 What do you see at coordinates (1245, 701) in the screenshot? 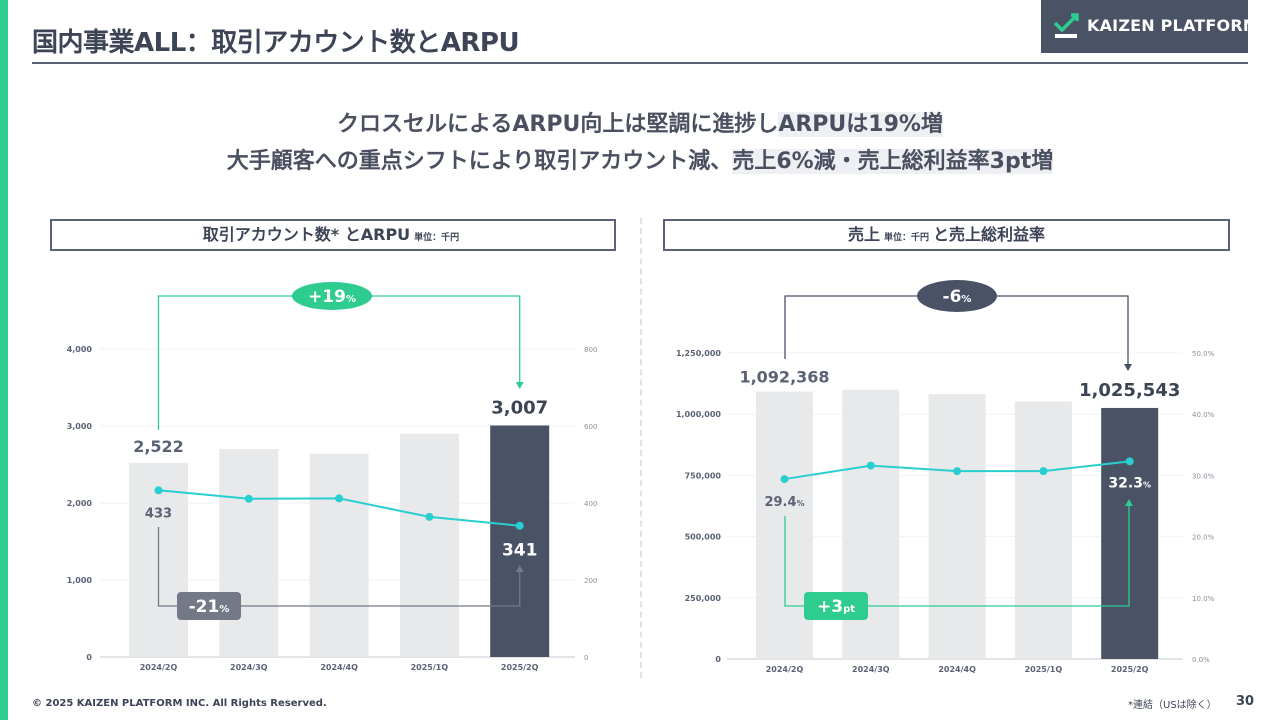
I see `page-number: 30` at bounding box center [1245, 701].